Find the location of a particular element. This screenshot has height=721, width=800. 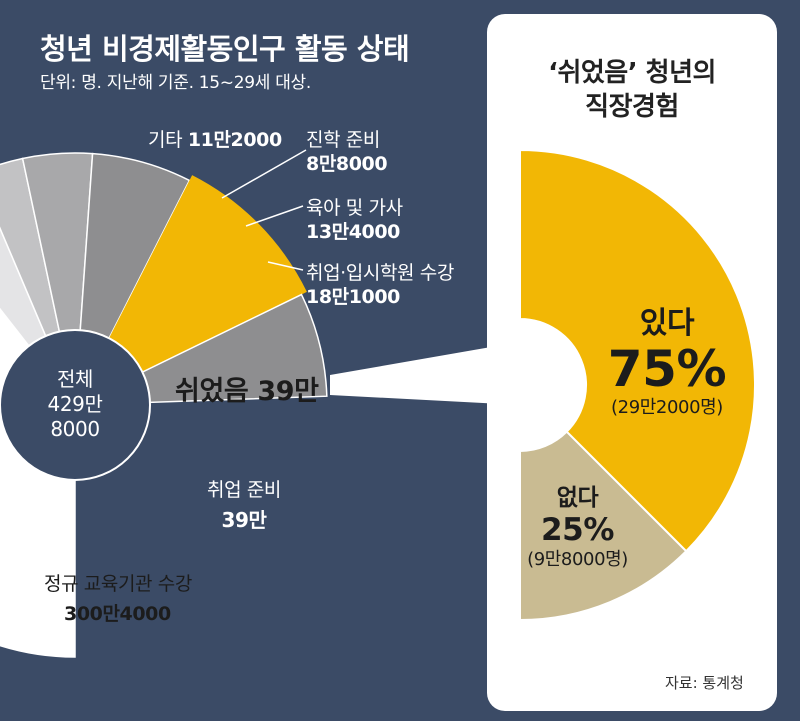

slice-name: 기타 is located at coordinates (165, 140).